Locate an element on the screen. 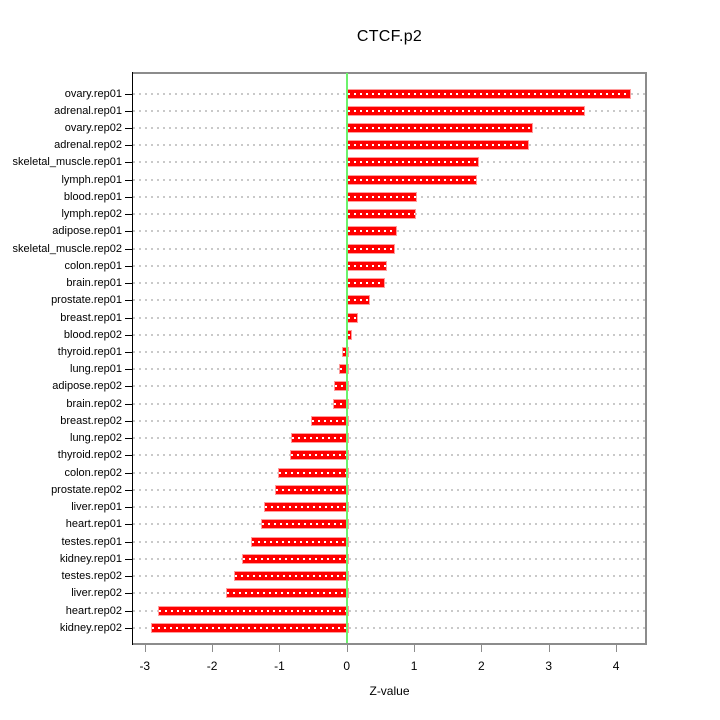 This screenshot has height=720, width=720. y-tick-label: breast.rep01 is located at coordinates (91, 317).